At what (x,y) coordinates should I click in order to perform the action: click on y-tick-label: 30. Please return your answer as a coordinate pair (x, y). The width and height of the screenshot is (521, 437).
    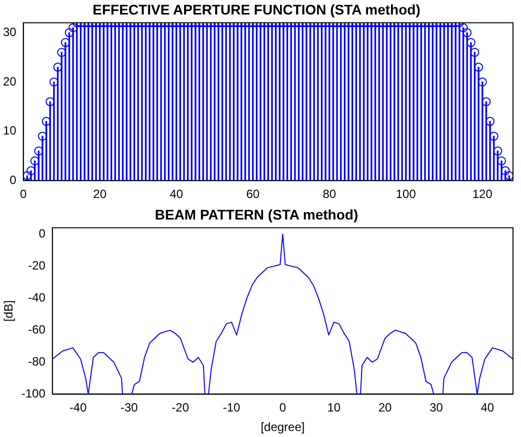
    Looking at the image, I should click on (9, 31).